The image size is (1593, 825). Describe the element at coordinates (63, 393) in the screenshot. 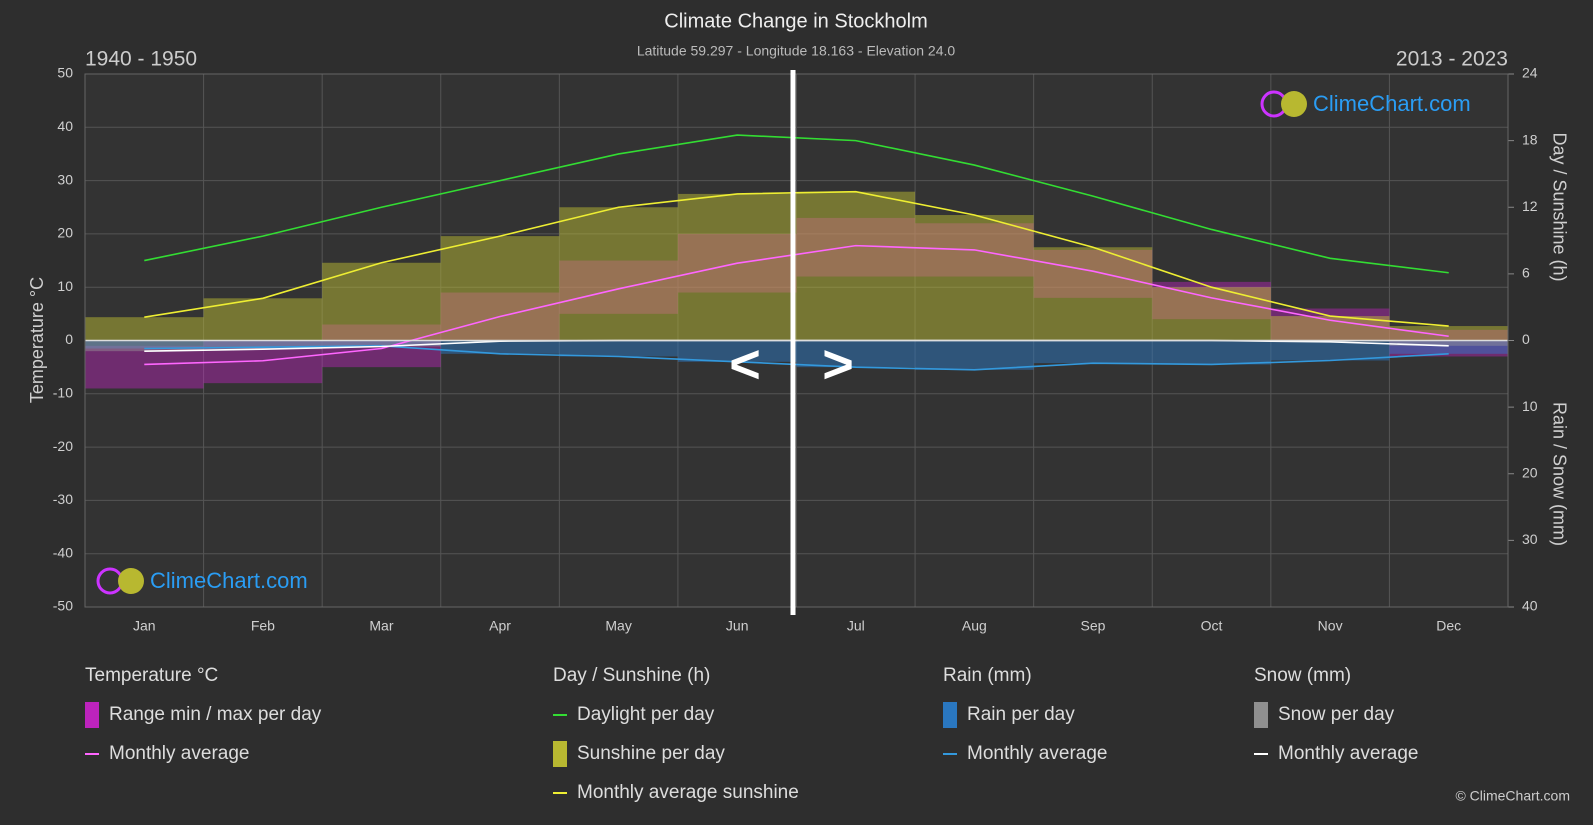

I see `y-tick-label: -10` at that location.